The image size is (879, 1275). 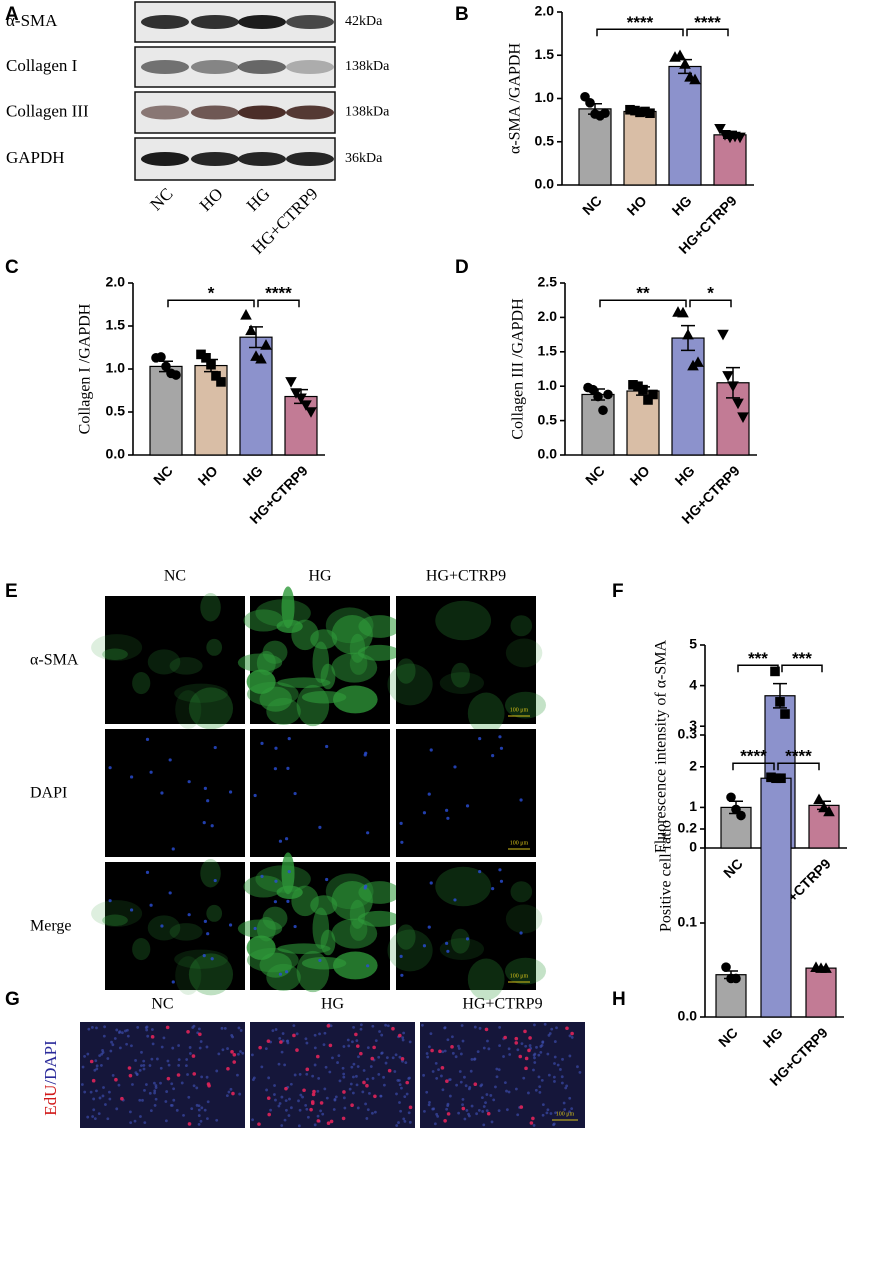 What do you see at coordinates (693, 766) in the screenshot?
I see `y-tick-label: 2` at bounding box center [693, 766].